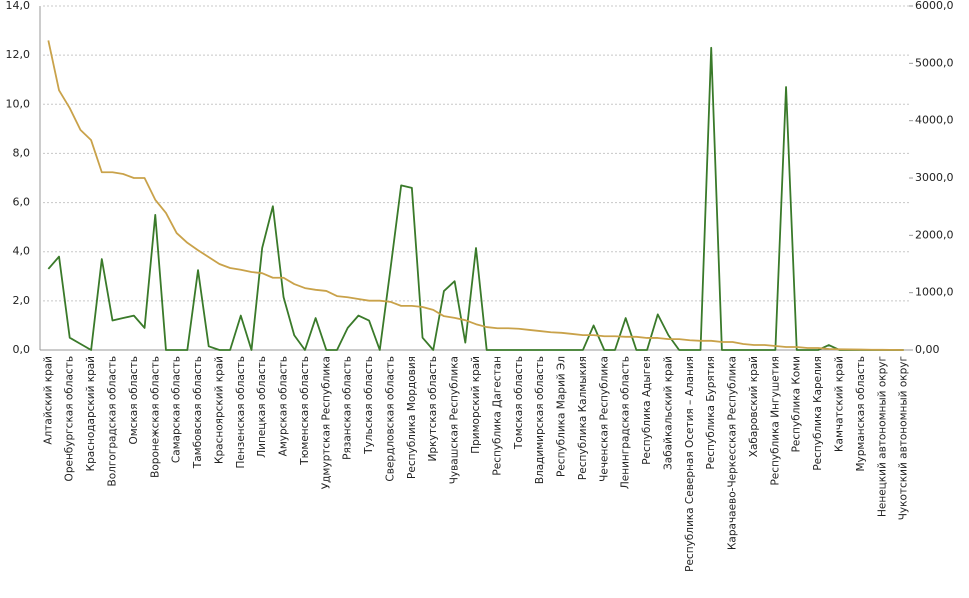 This screenshot has height=598, width=969. Describe the element at coordinates (305, 411) in the screenshot. I see `x-tick-label: Тюменская область` at that location.